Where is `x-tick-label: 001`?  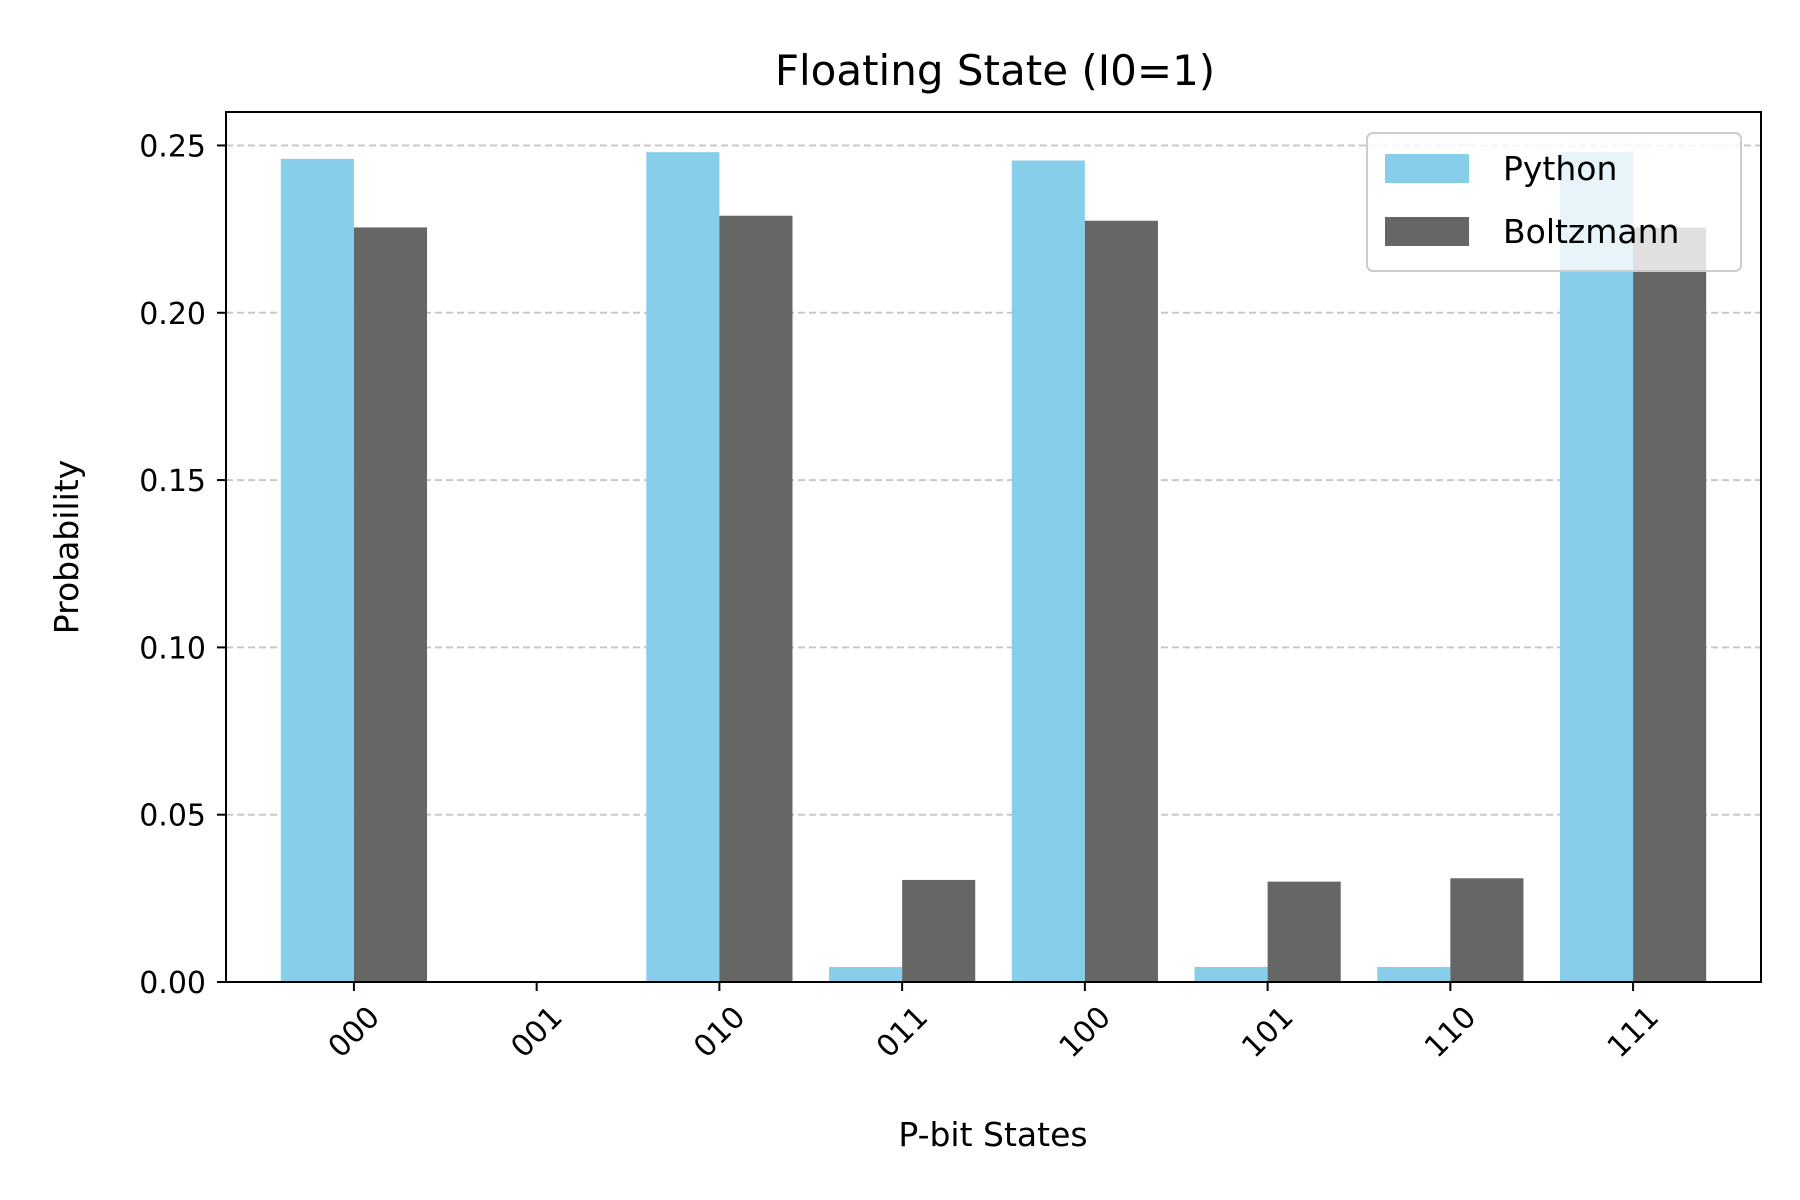 x-tick-label: 001 is located at coordinates (536, 1032).